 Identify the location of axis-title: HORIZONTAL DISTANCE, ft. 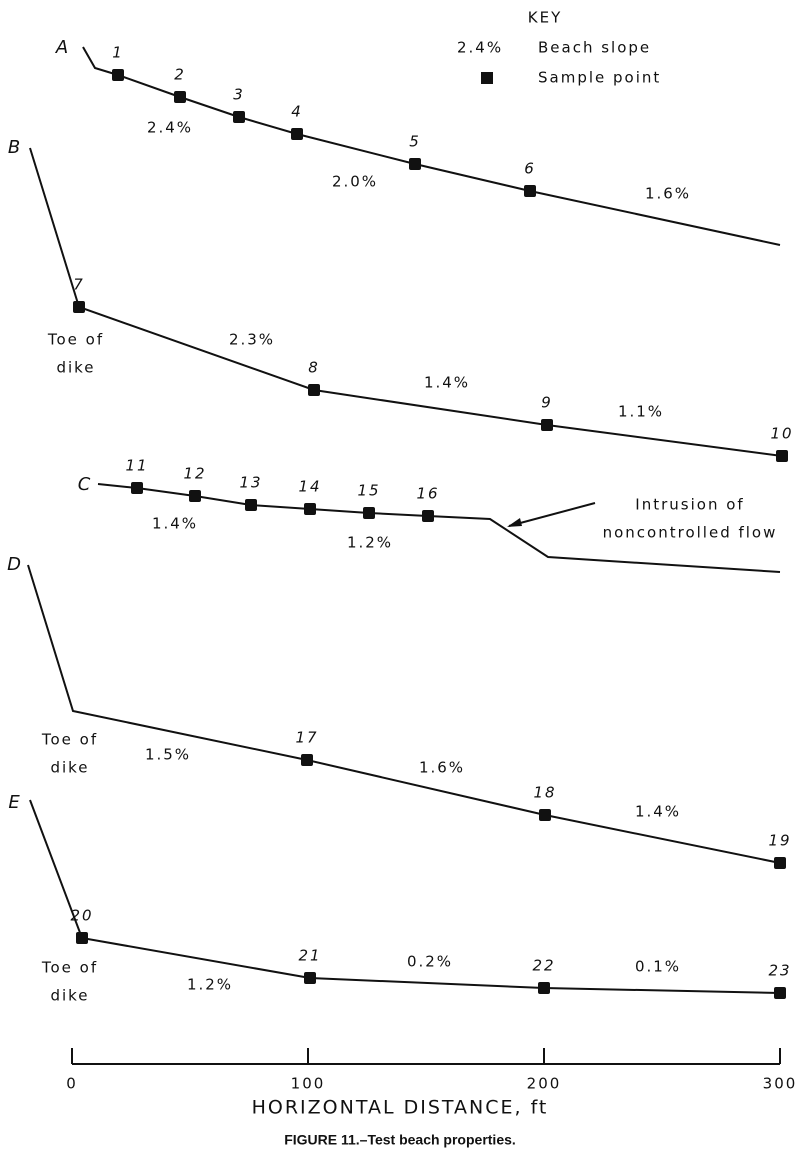
(400, 1108).